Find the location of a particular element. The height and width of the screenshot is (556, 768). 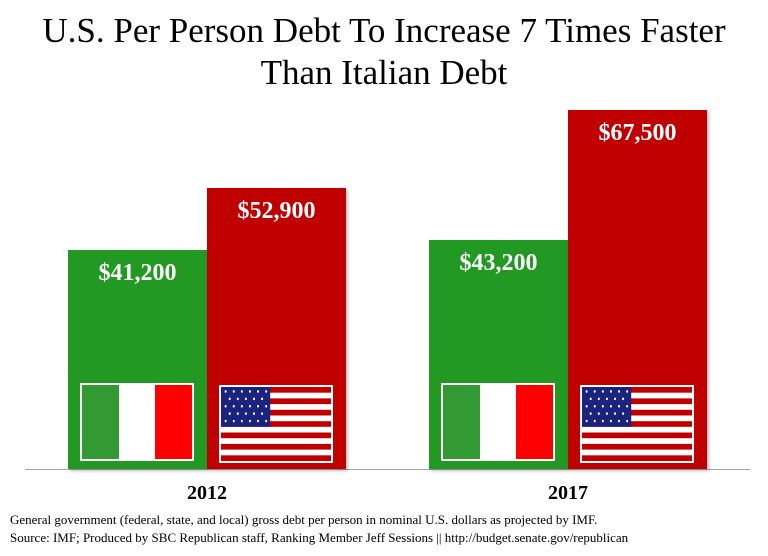

value-label: $41,200 is located at coordinates (137, 273).